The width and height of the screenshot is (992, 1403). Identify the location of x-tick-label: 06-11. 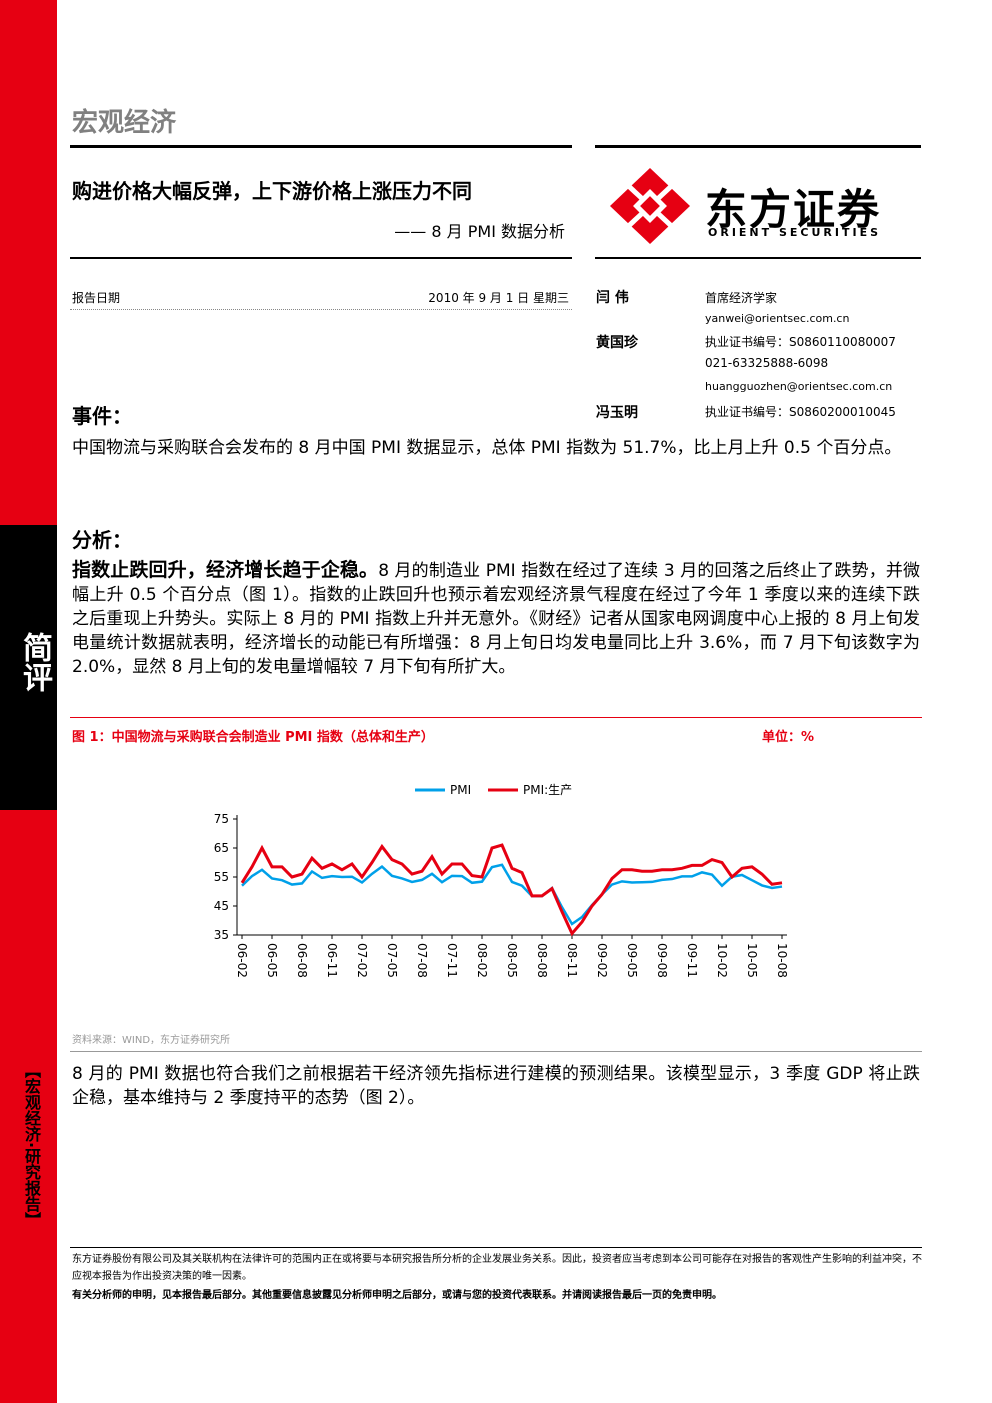
(332, 960).